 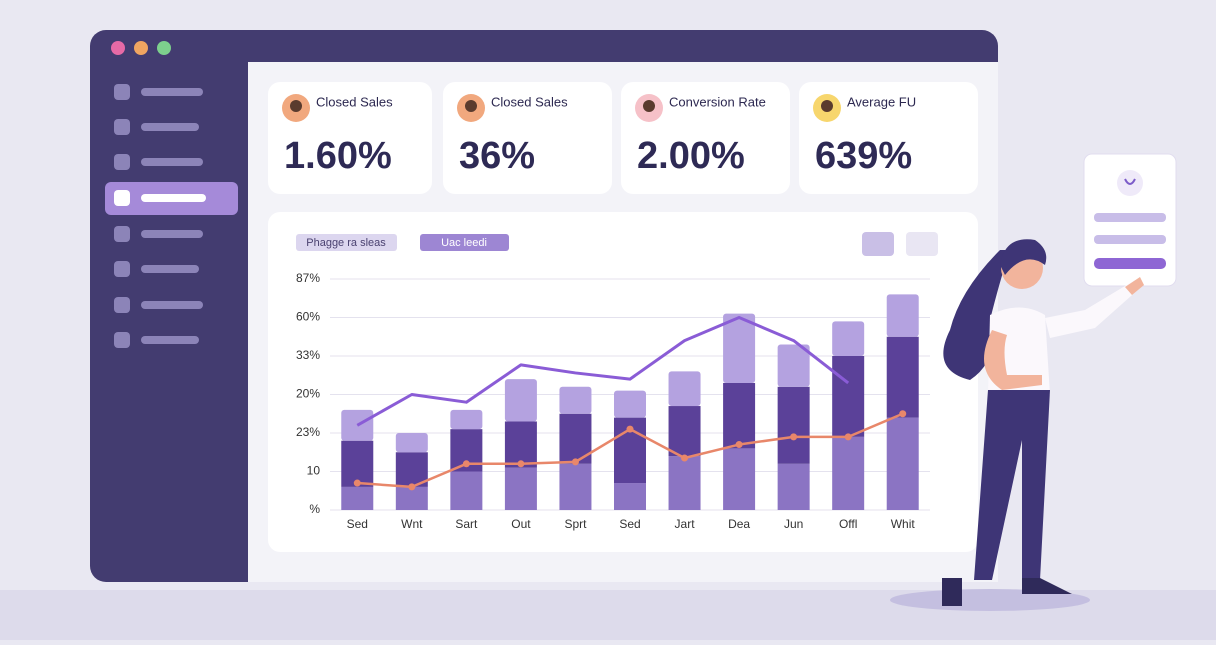 I want to click on x-tick-label: Dea, so click(x=739, y=524).